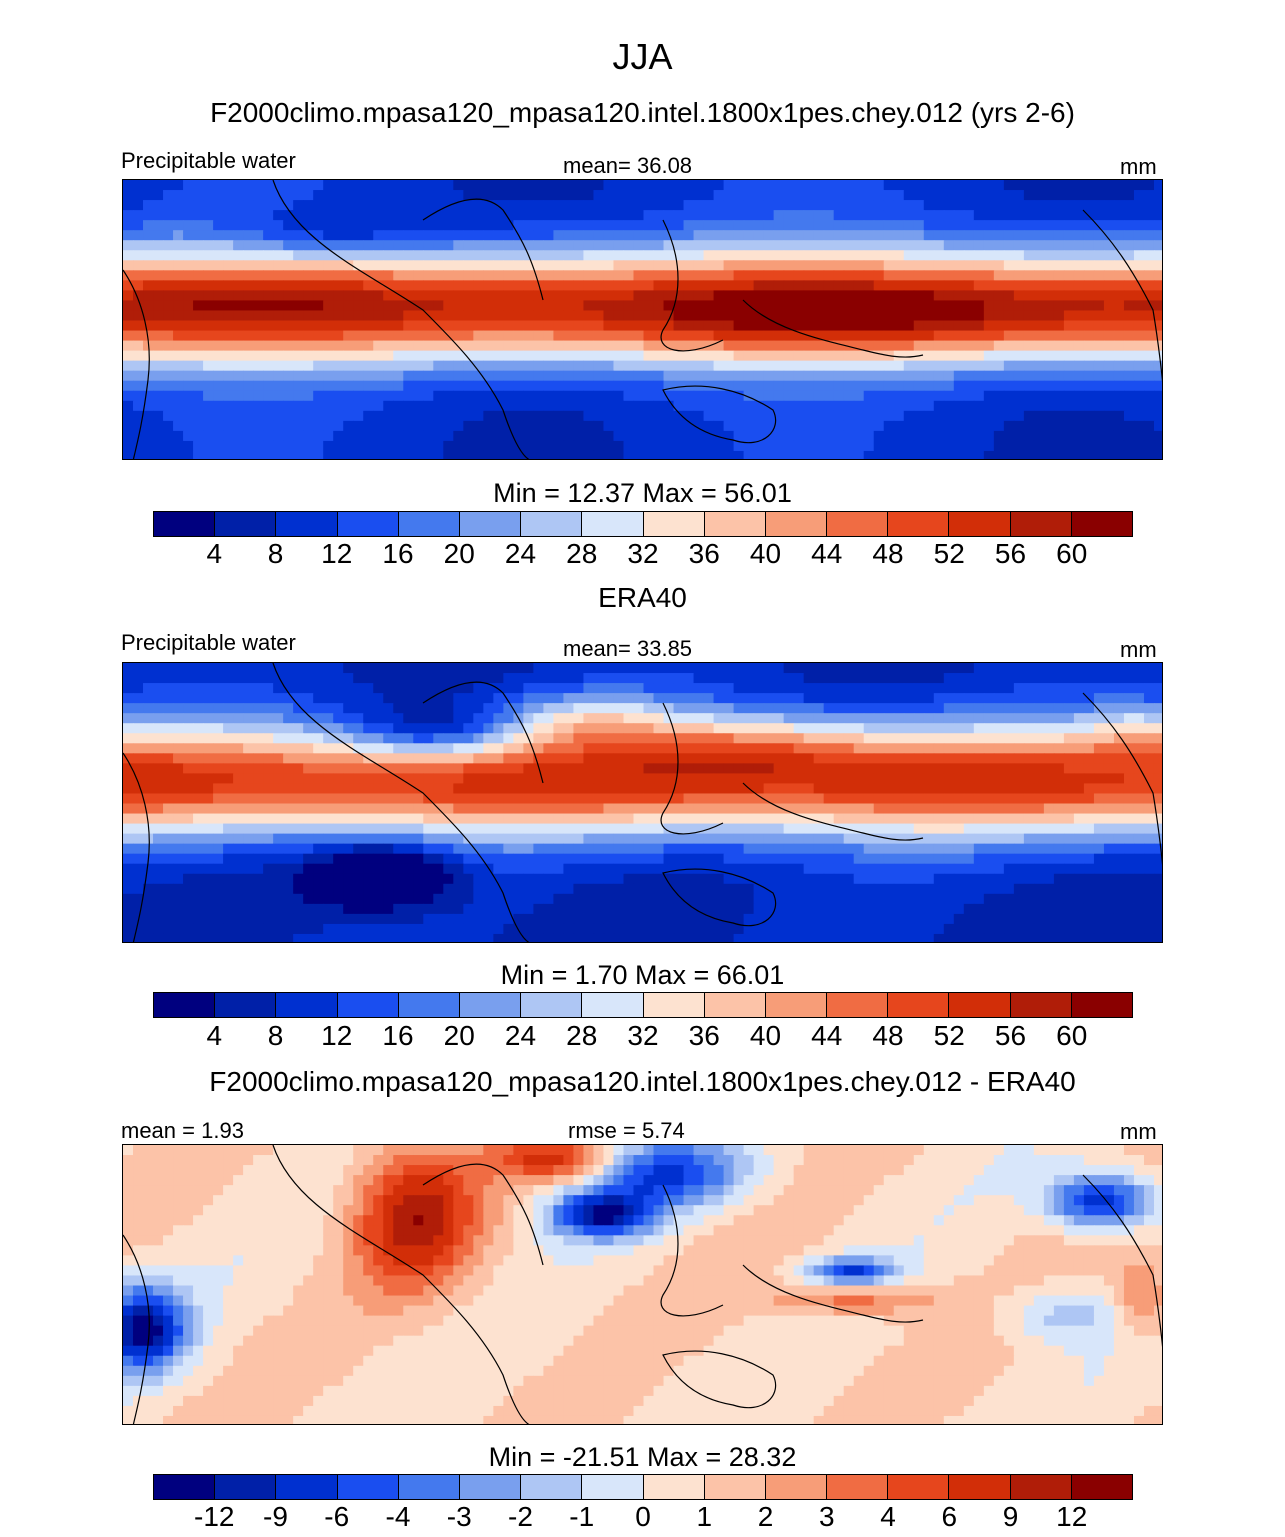  I want to click on panel-3-colorbar, so click(643, 1487).